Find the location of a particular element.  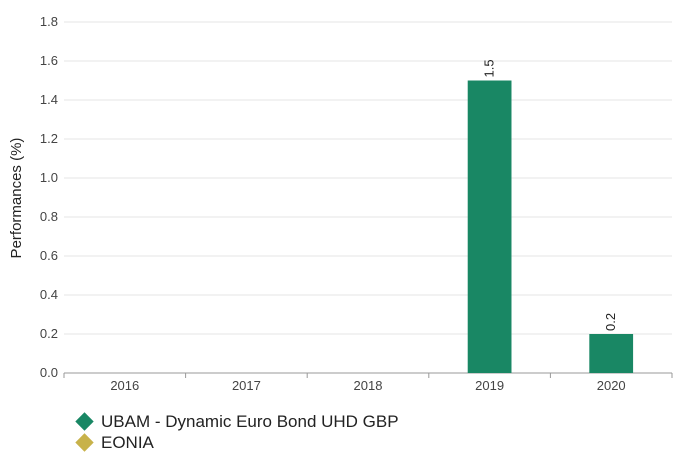

y-tick-label: 1.6 is located at coordinates (49, 60).